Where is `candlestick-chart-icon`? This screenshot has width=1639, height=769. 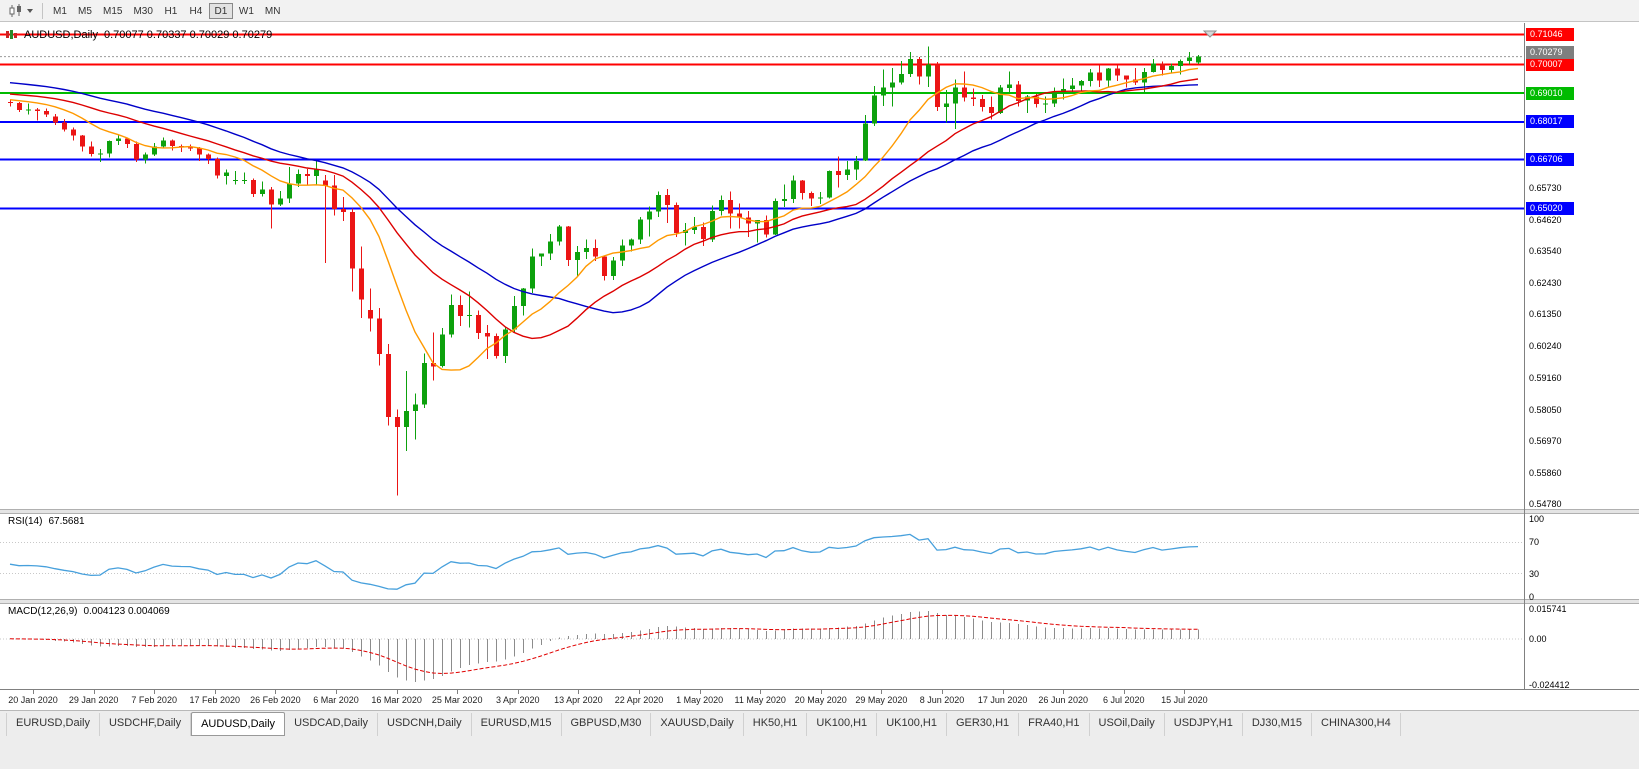 candlestick-chart-icon is located at coordinates (15, 10).